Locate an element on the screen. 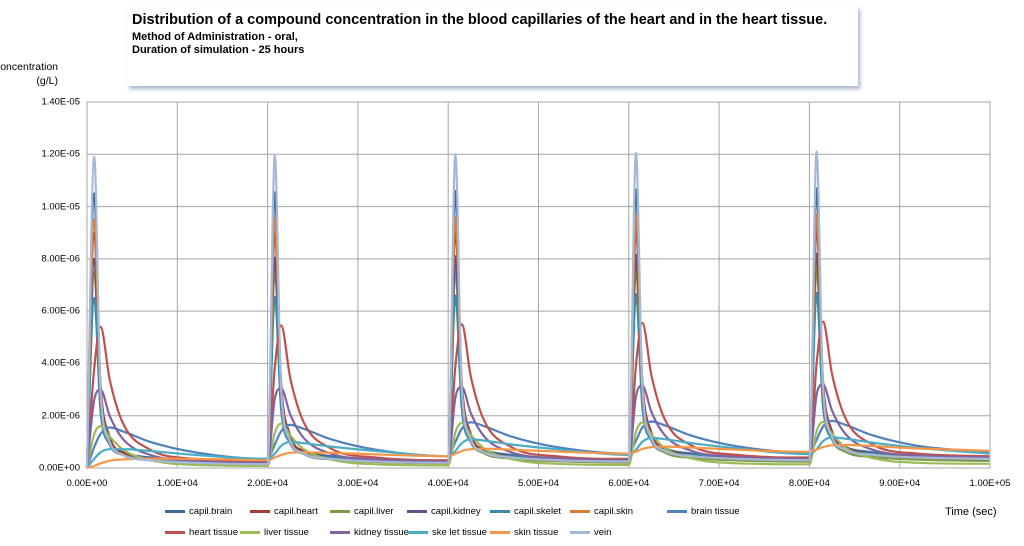 This screenshot has width=1024, height=546. series-line-kidney-tissue is located at coordinates (537, 426).